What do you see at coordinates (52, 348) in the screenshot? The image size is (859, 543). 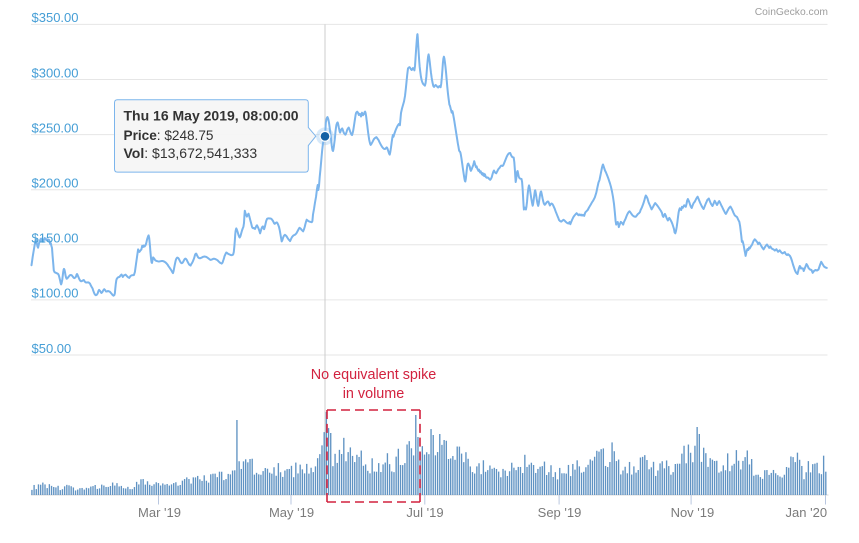 I see `svg-text: $50.00` at bounding box center [52, 348].